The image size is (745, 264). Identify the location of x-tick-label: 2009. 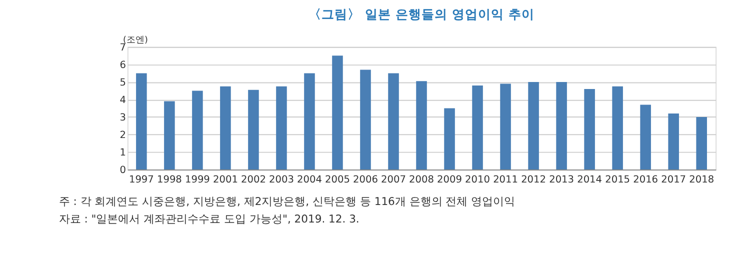
(449, 180).